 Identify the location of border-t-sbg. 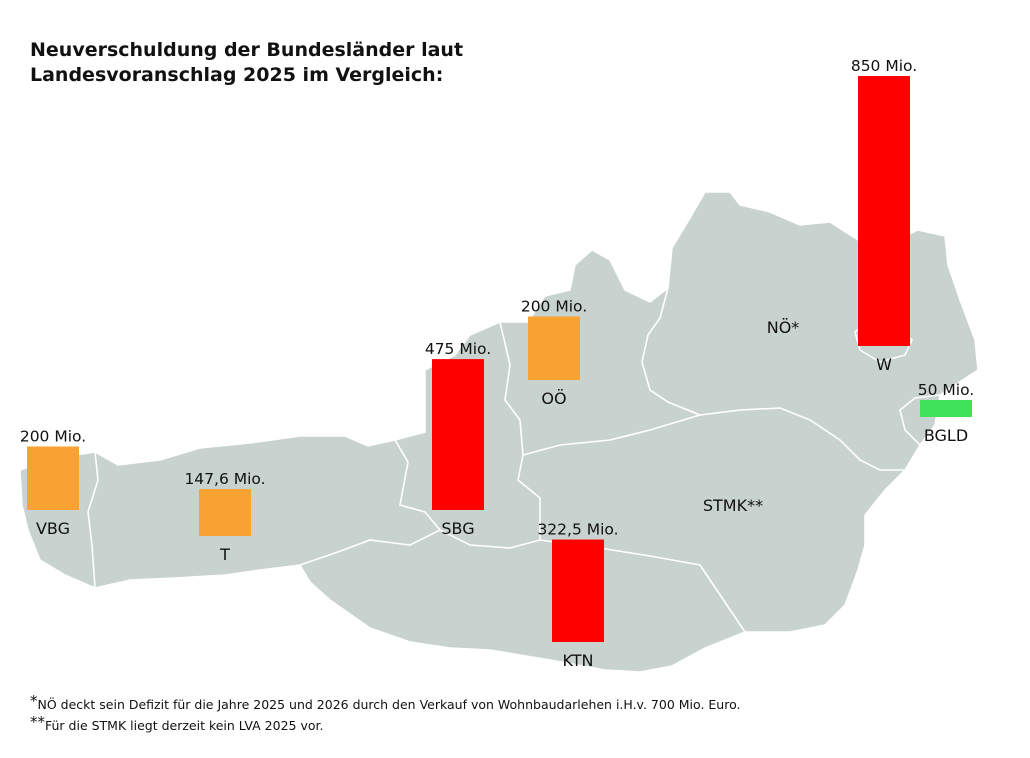
(417, 485).